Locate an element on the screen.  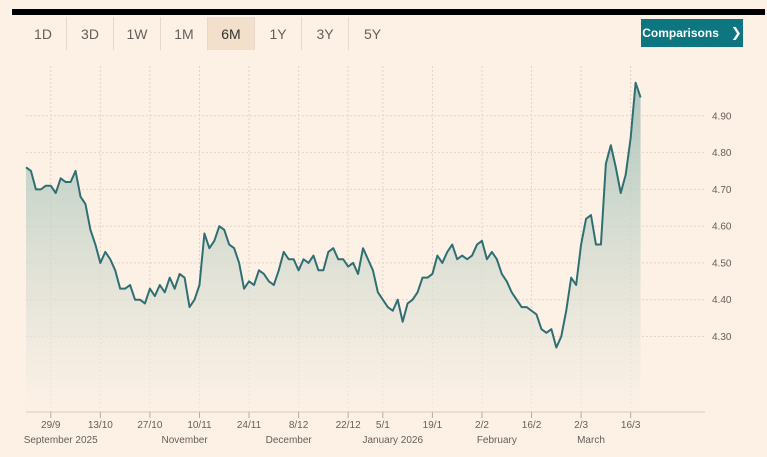
x-tick-label: 29/9 is located at coordinates (51, 425).